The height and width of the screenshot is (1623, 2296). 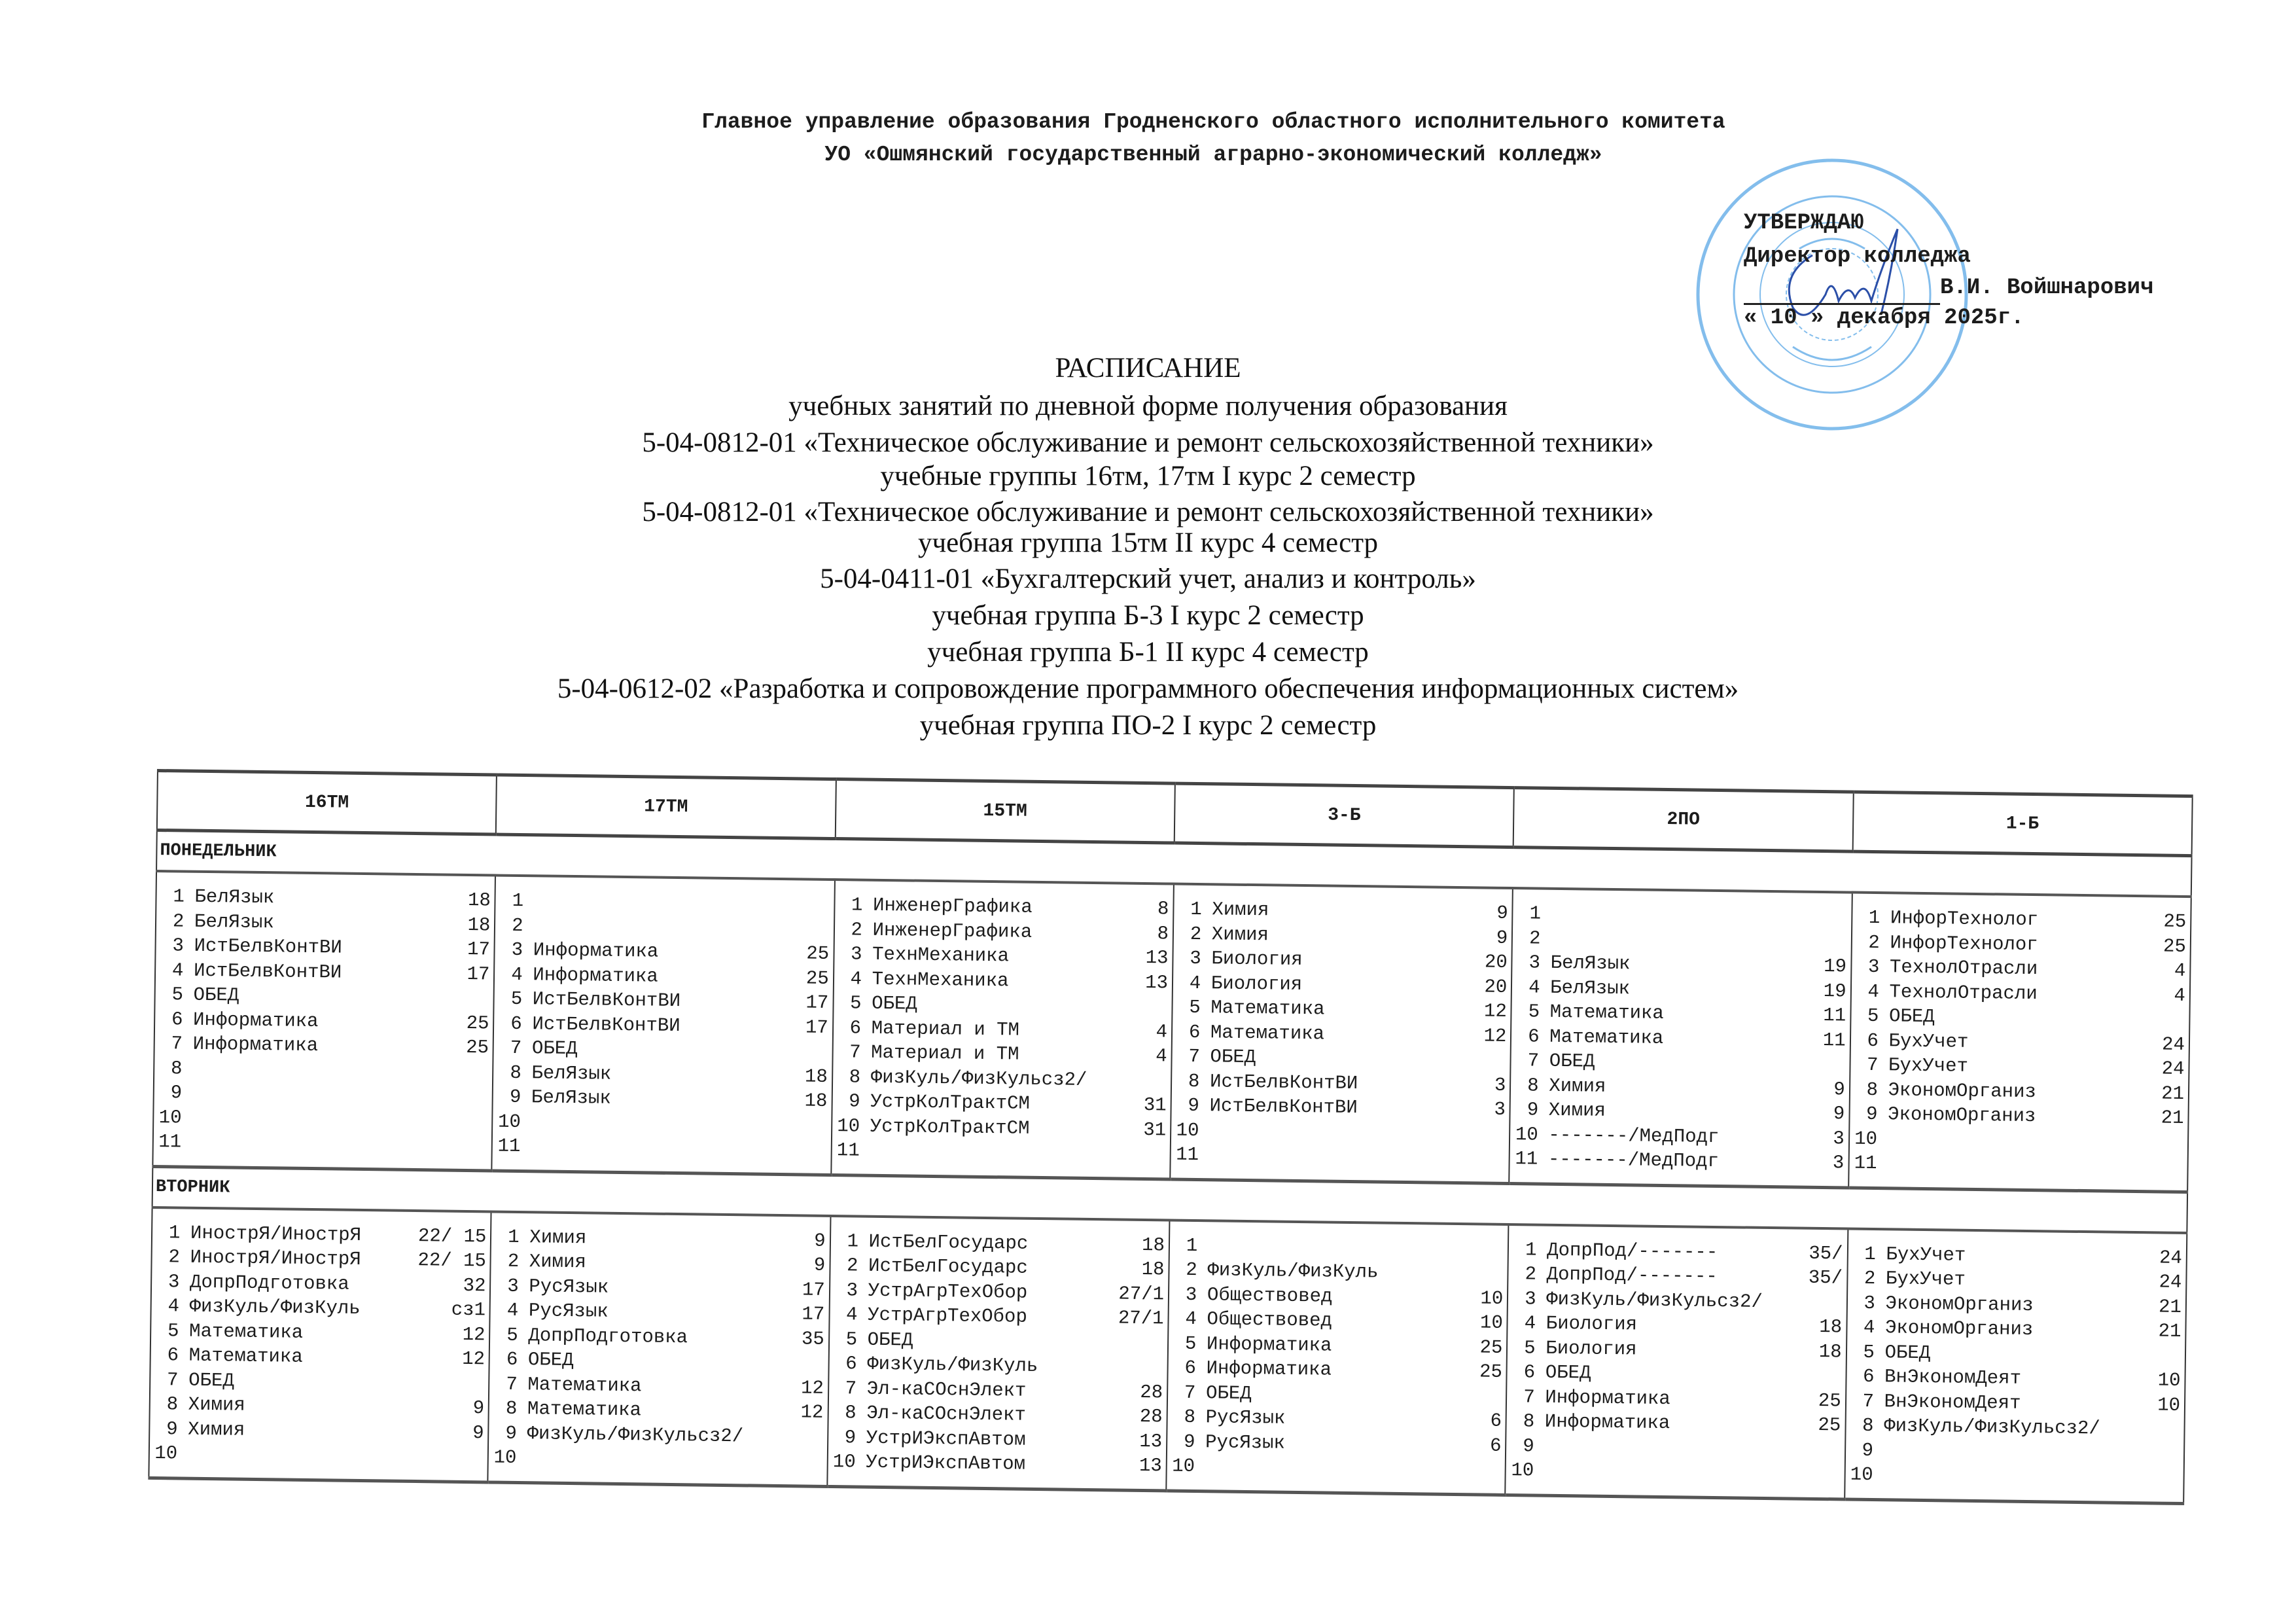 I want to click on lesson-room: 18, so click(x=816, y=1076).